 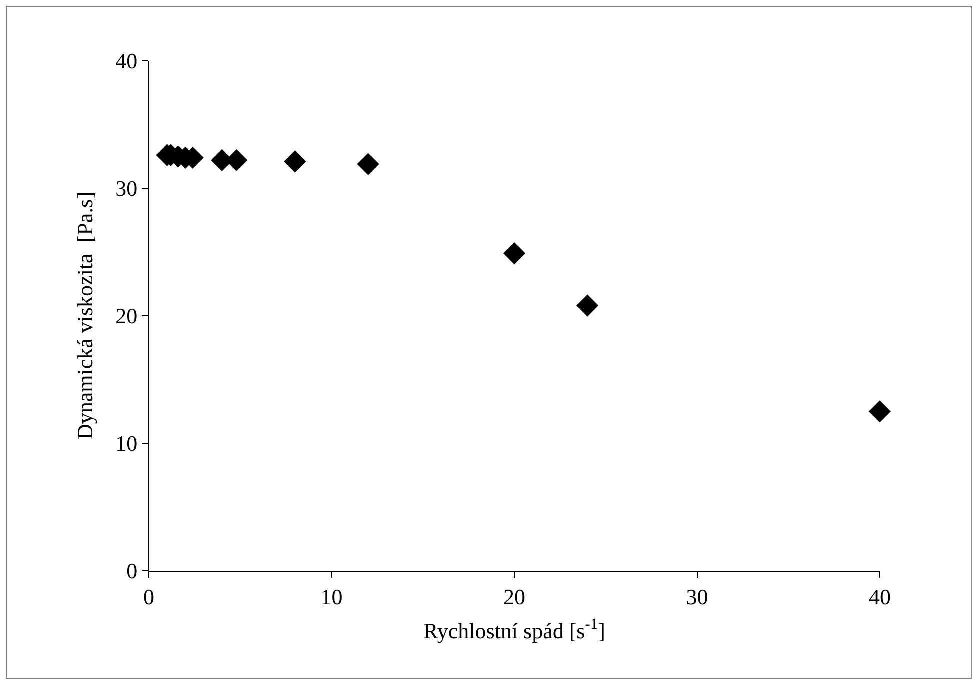 What do you see at coordinates (697, 597) in the screenshot?
I see `x-tick-label: 30` at bounding box center [697, 597].